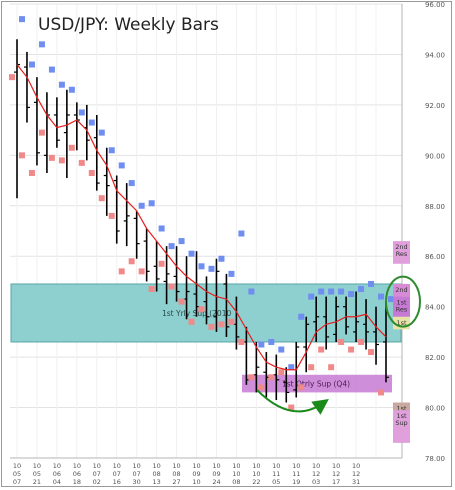 The width and height of the screenshot is (455, 490). Describe the element at coordinates (236, 482) in the screenshot. I see `x-tick-label: 08` at that location.